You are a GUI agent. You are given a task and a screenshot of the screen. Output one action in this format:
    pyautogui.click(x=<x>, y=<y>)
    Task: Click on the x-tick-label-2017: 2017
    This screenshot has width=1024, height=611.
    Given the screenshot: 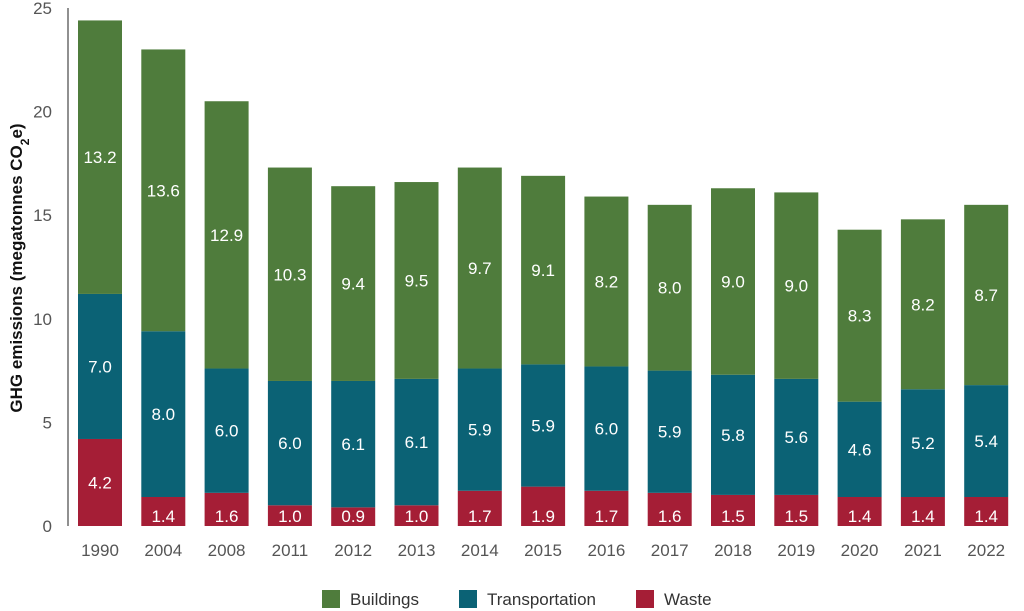 What is the action you would take?
    pyautogui.click(x=670, y=550)
    